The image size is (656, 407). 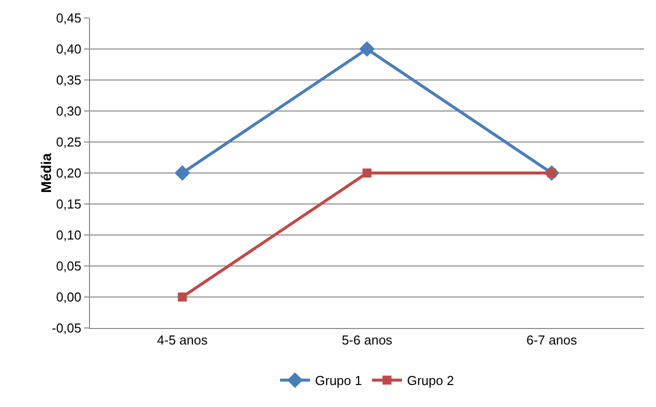 What do you see at coordinates (69, 204) in the screenshot?
I see `y-tick-label: 0,15` at bounding box center [69, 204].